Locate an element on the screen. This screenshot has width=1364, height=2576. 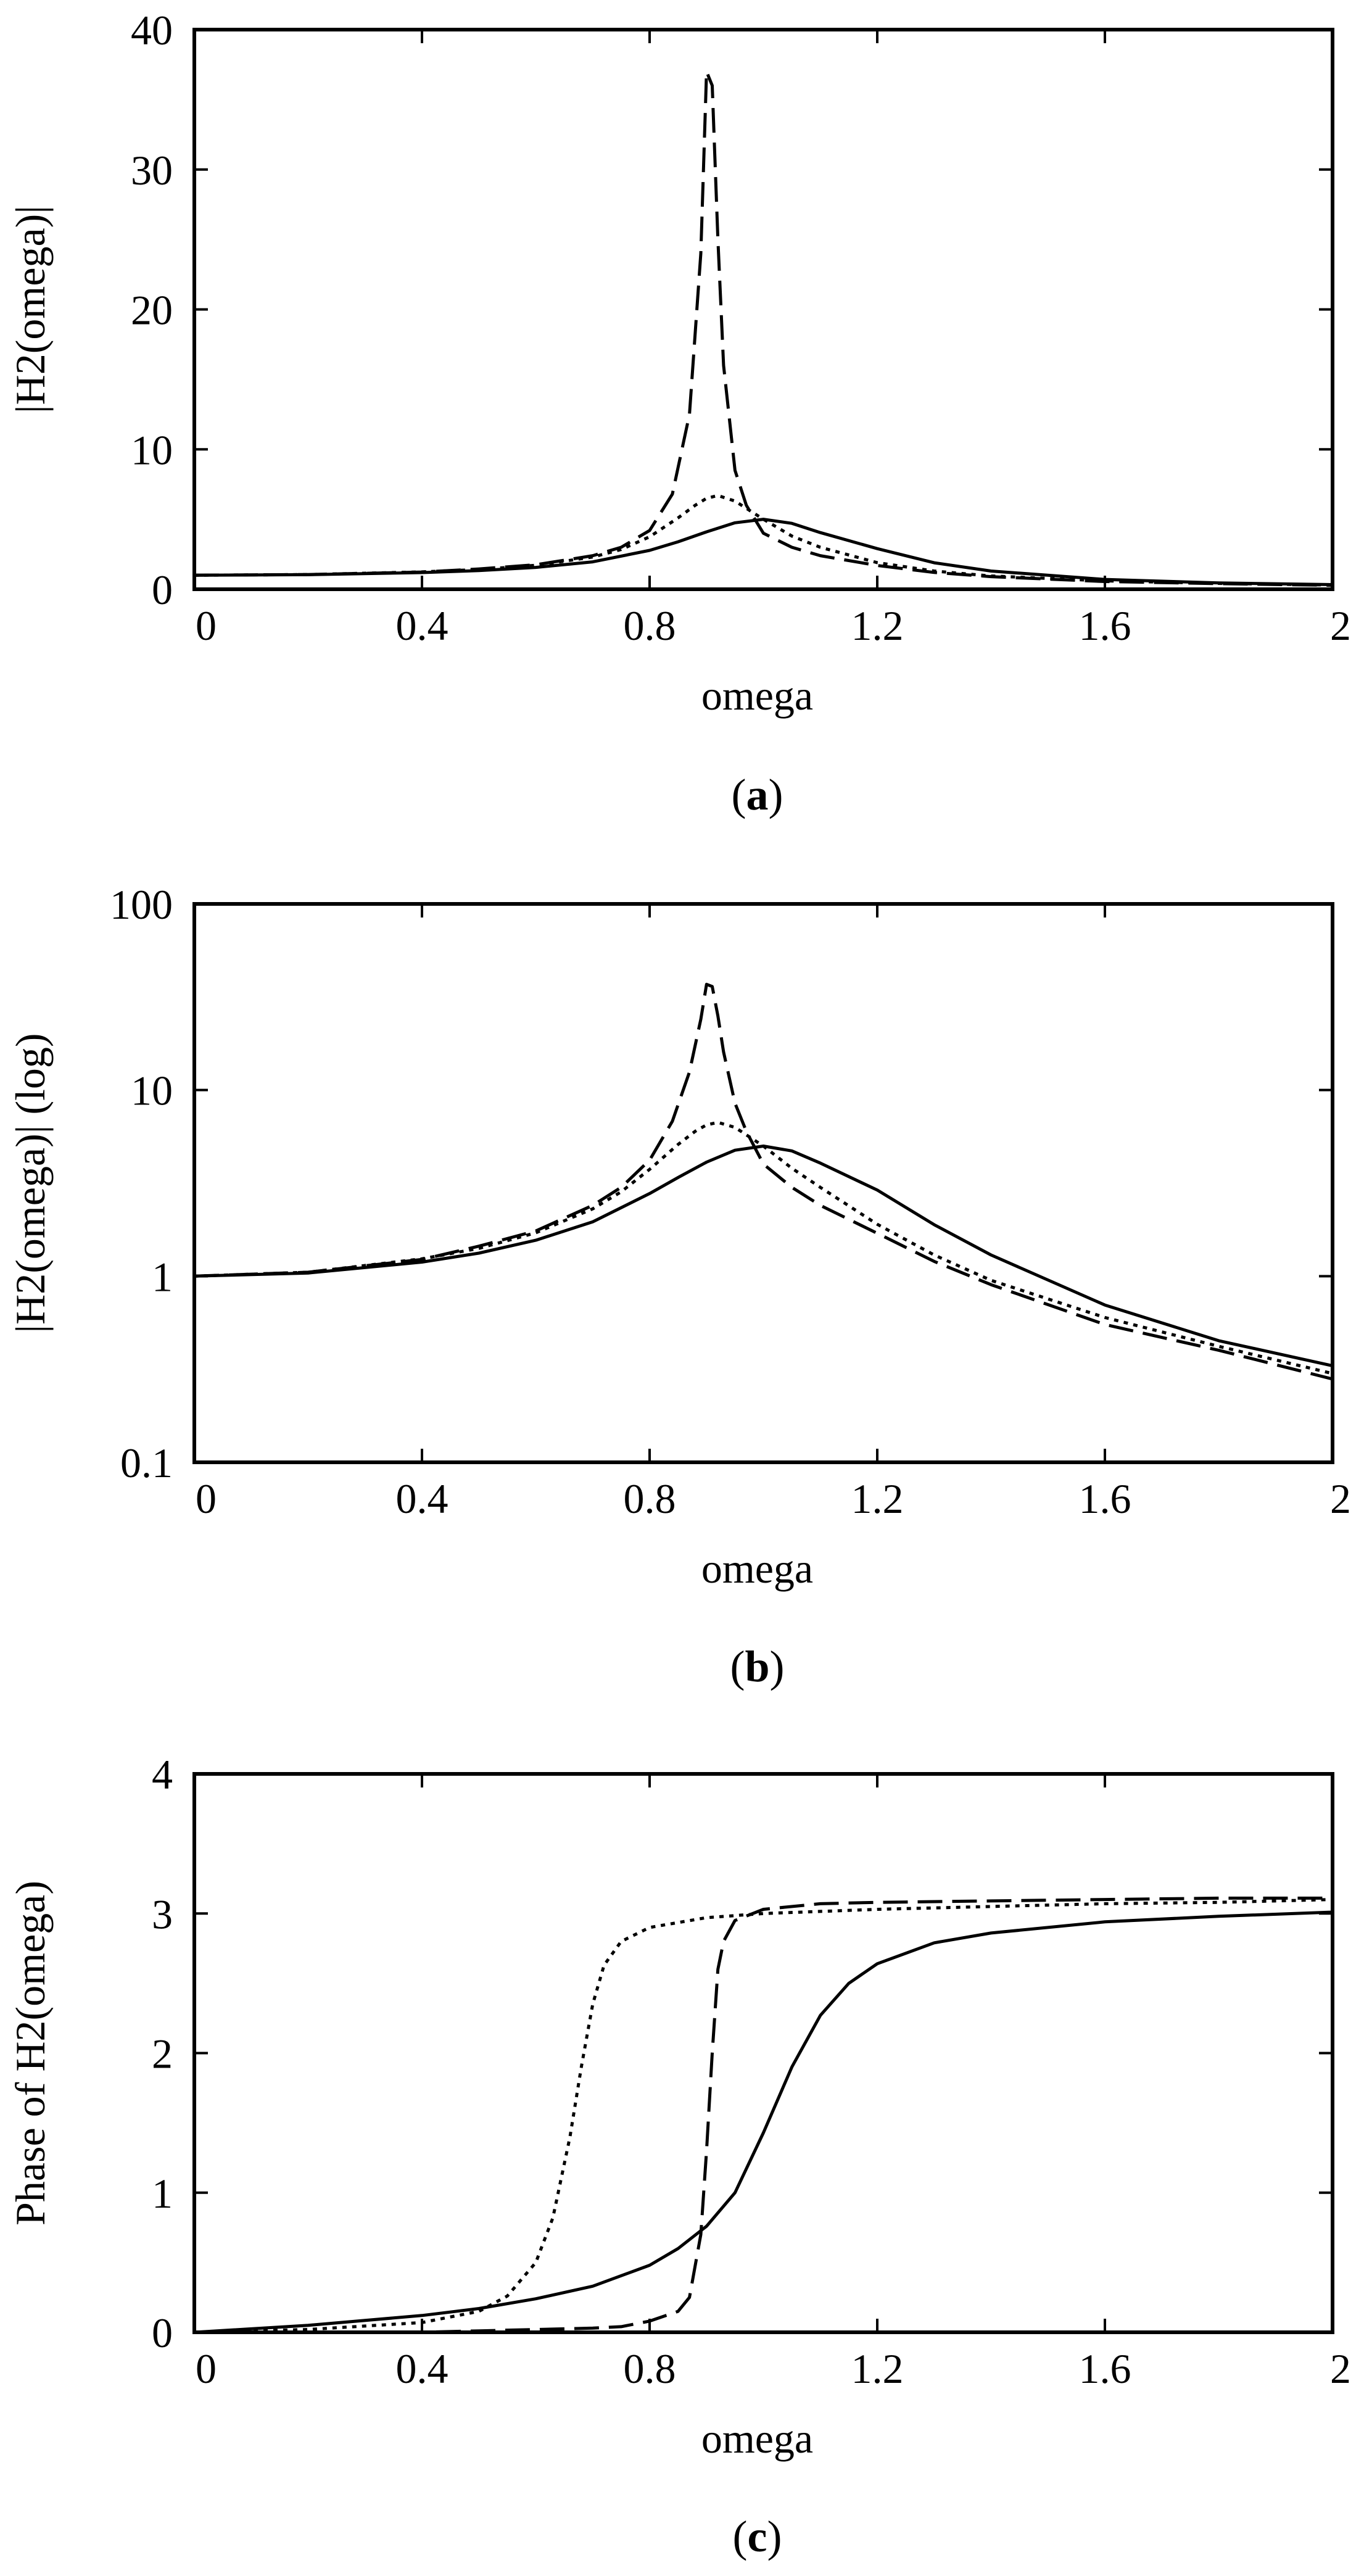
y-axis-label: Phase of H2(omega) is located at coordinates (30, 2053).